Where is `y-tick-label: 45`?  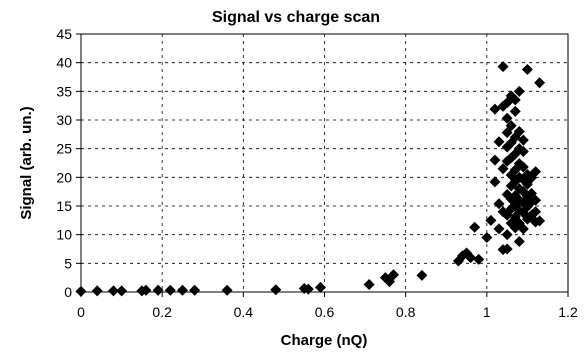
y-tick-label: 45 is located at coordinates (64, 34).